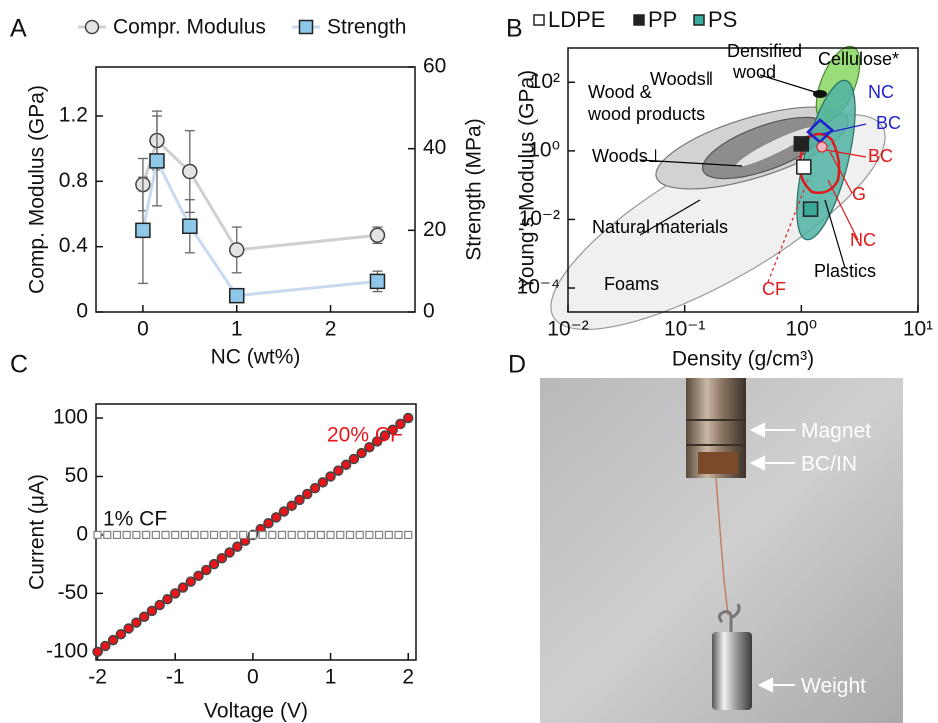  I want to click on y-axis-label: Comp. Modulus (GPa), so click(37, 189).